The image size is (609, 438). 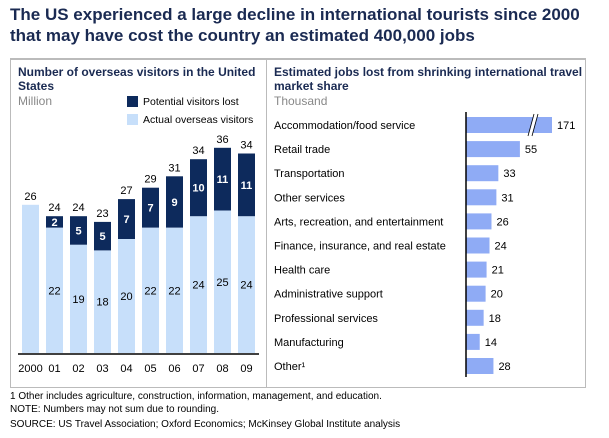 What do you see at coordinates (246, 369) in the screenshot?
I see `x-tick-09: 09` at bounding box center [246, 369].